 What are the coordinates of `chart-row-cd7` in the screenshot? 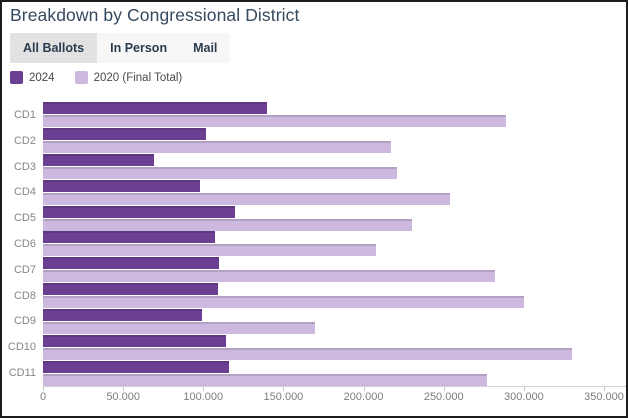 It's located at (323, 270).